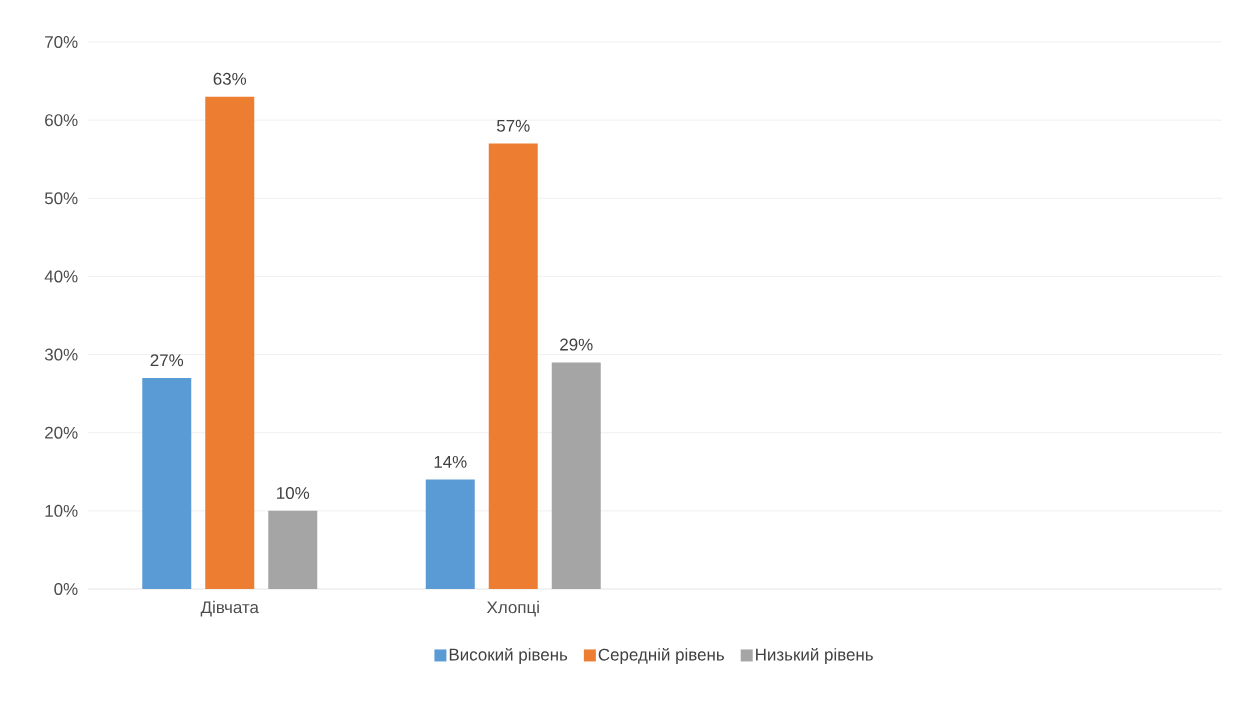 This screenshot has height=706, width=1242. I want to click on data-label: 29%, so click(576, 344).